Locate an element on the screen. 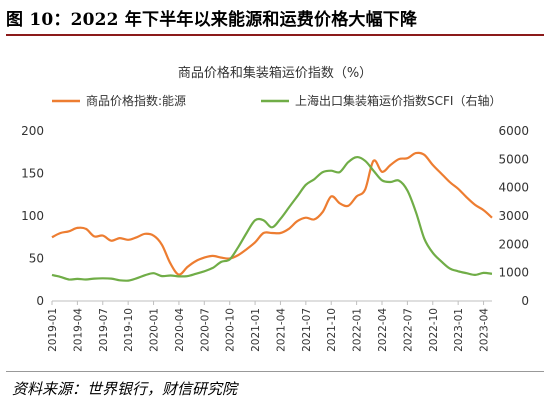  right-y-tick-label: 6000 is located at coordinates (513, 131).